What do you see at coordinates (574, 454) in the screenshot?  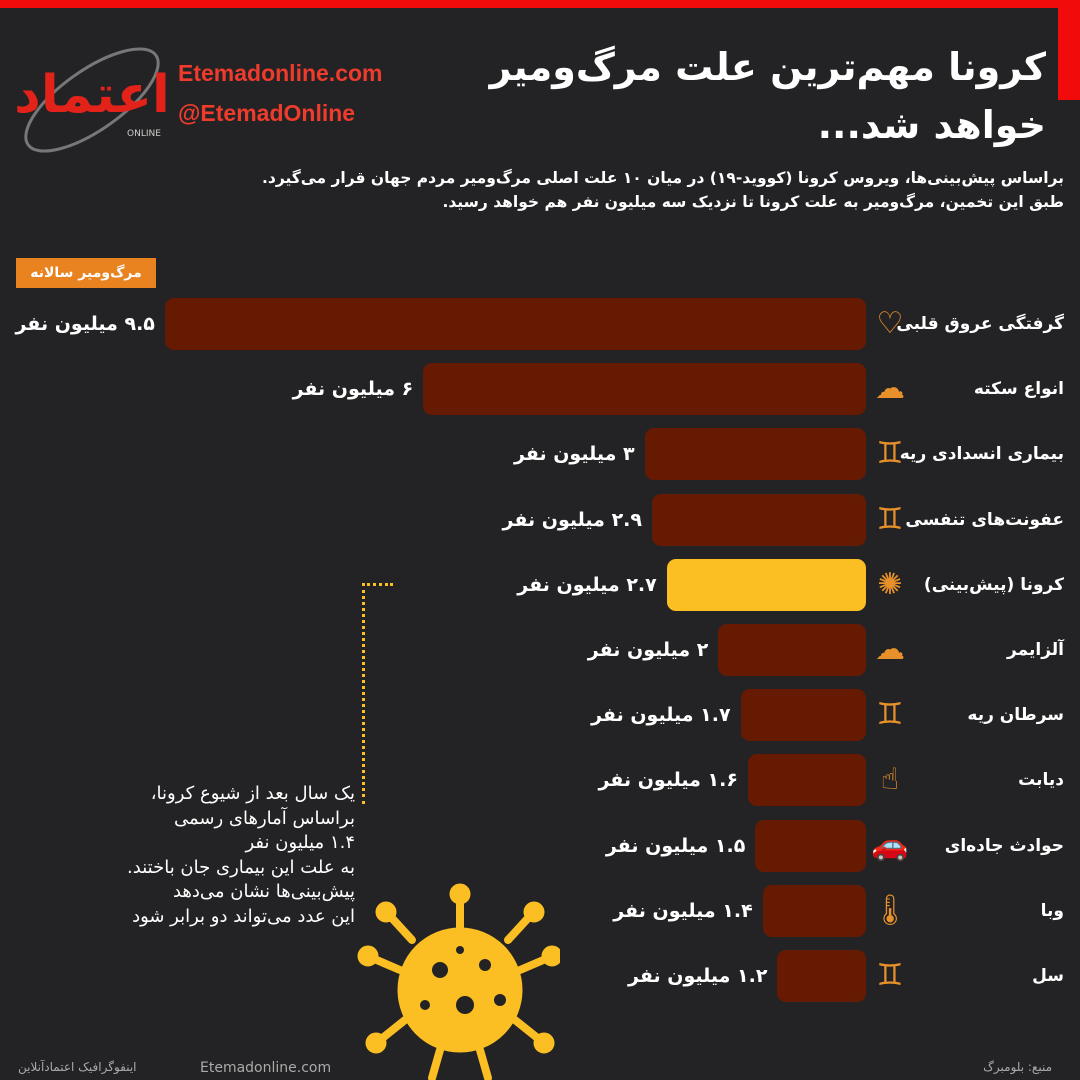 I see `bar-value-label: ۳ میلیون نفر` at bounding box center [574, 454].